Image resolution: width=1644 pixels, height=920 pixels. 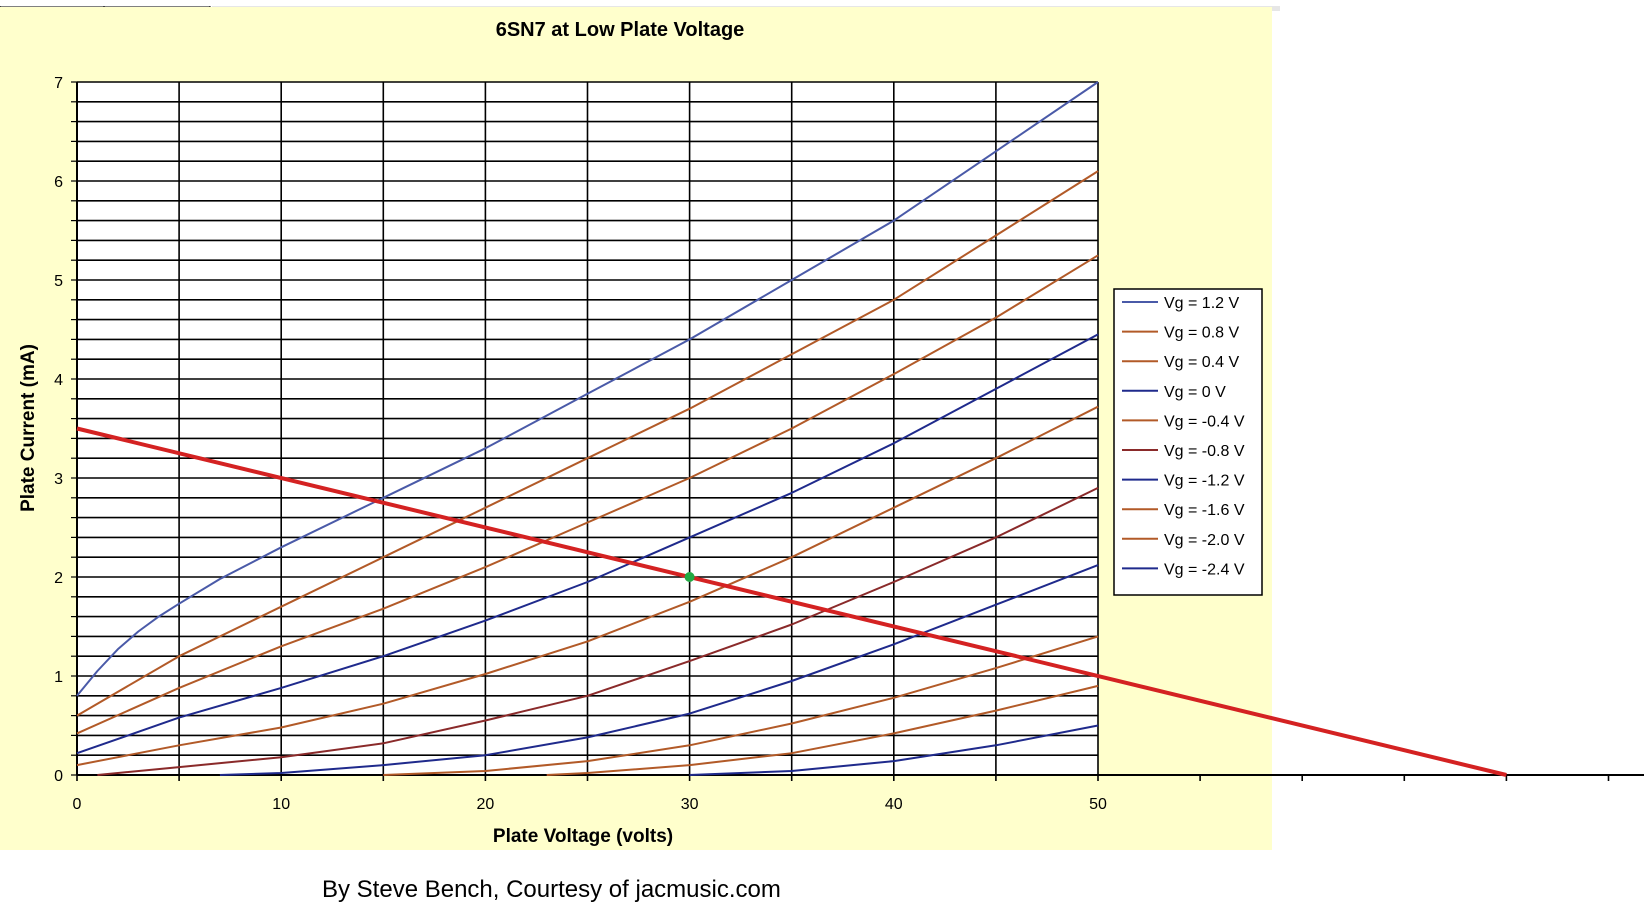 I want to click on y-tick-label: 4, so click(x=58, y=380).